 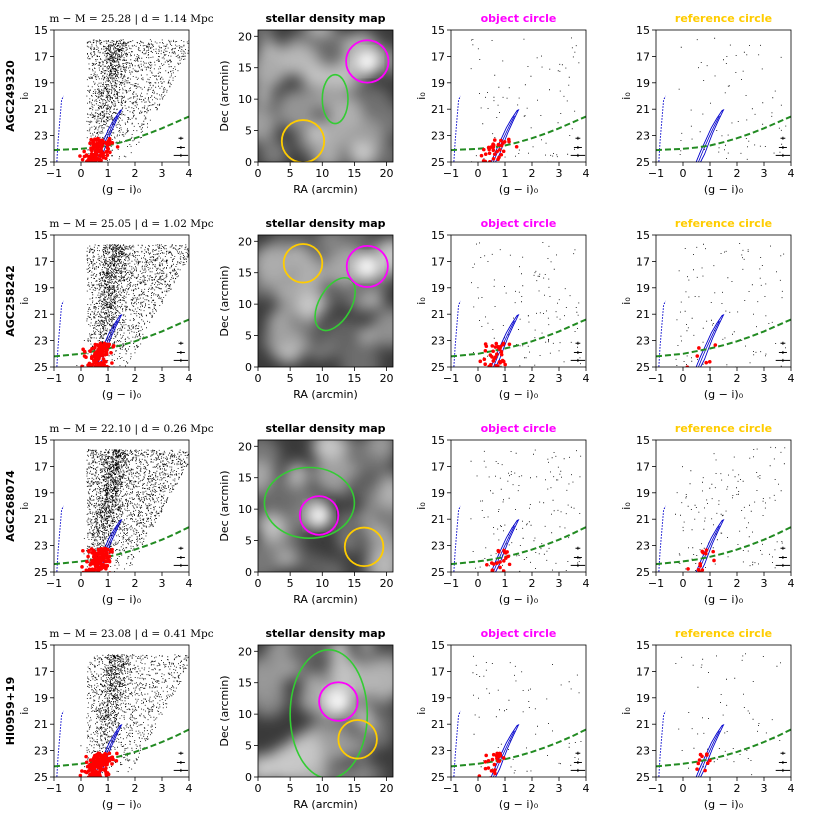 I want to click on panel-title: reference circle, so click(x=723, y=633).